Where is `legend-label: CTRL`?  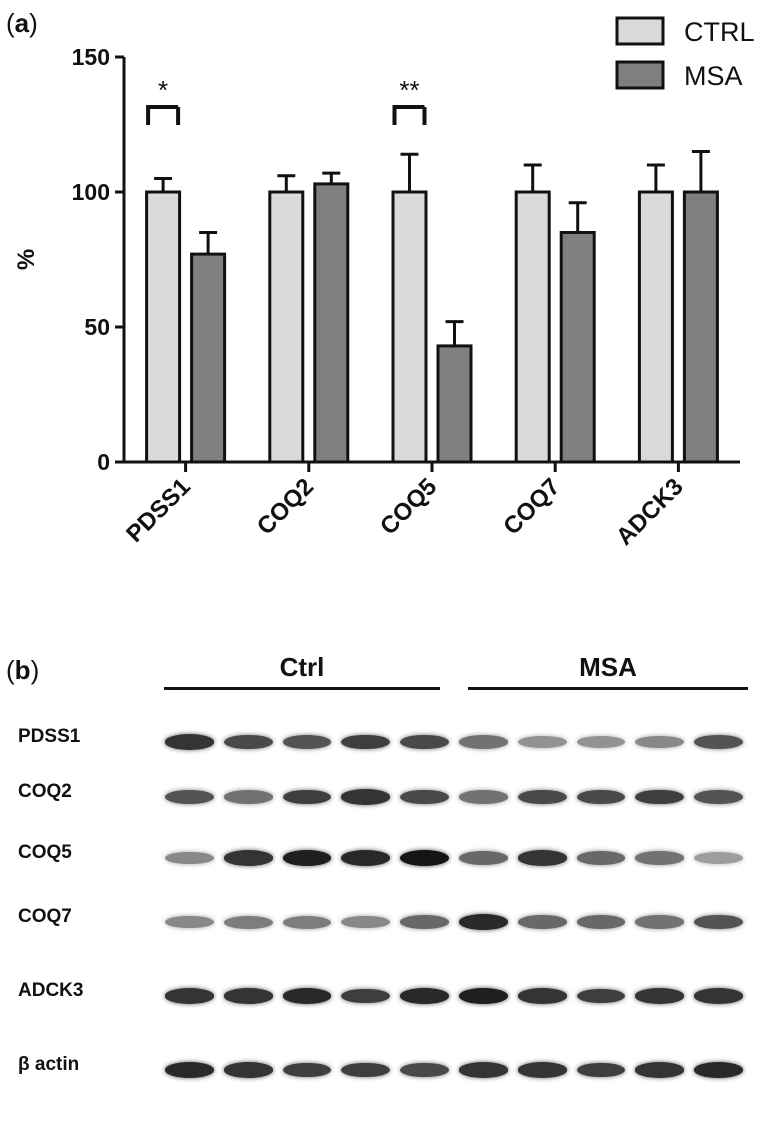 legend-label: CTRL is located at coordinates (719, 32).